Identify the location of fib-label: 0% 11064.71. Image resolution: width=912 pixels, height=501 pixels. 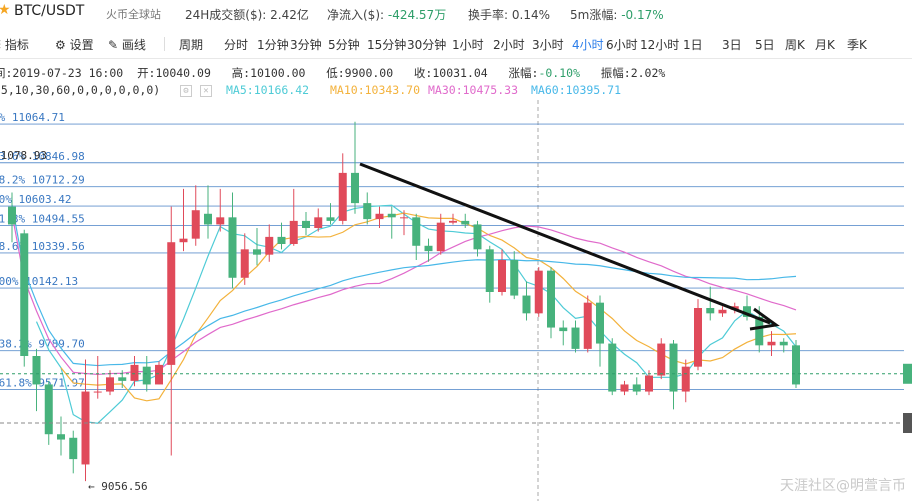
(32, 117).